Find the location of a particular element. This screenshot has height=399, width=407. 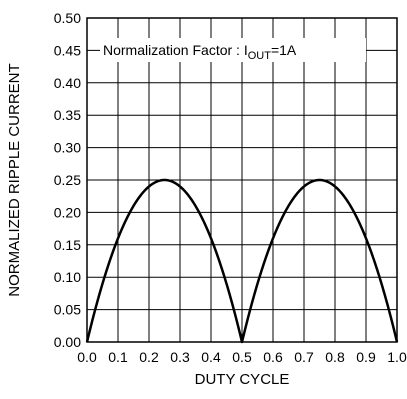

y-tick-label: 0.20 is located at coordinates (67, 212).